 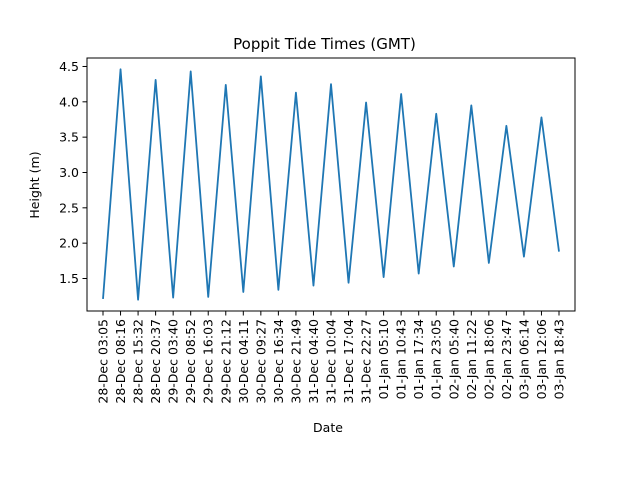 What do you see at coordinates (541, 359) in the screenshot?
I see `x-tick-label: 03-Jan 12:06` at bounding box center [541, 359].